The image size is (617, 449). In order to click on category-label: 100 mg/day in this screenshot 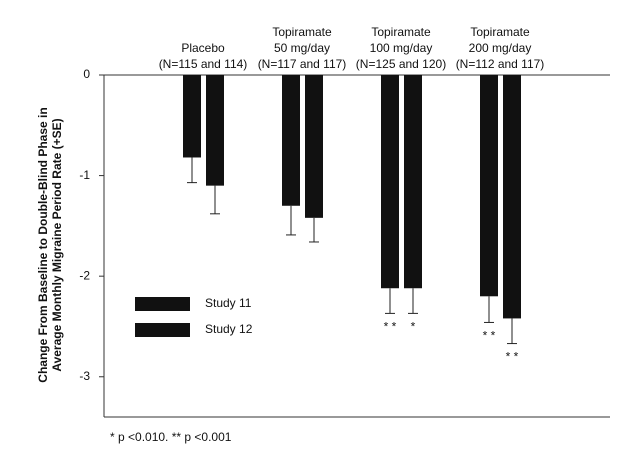, I will do `click(401, 48)`.